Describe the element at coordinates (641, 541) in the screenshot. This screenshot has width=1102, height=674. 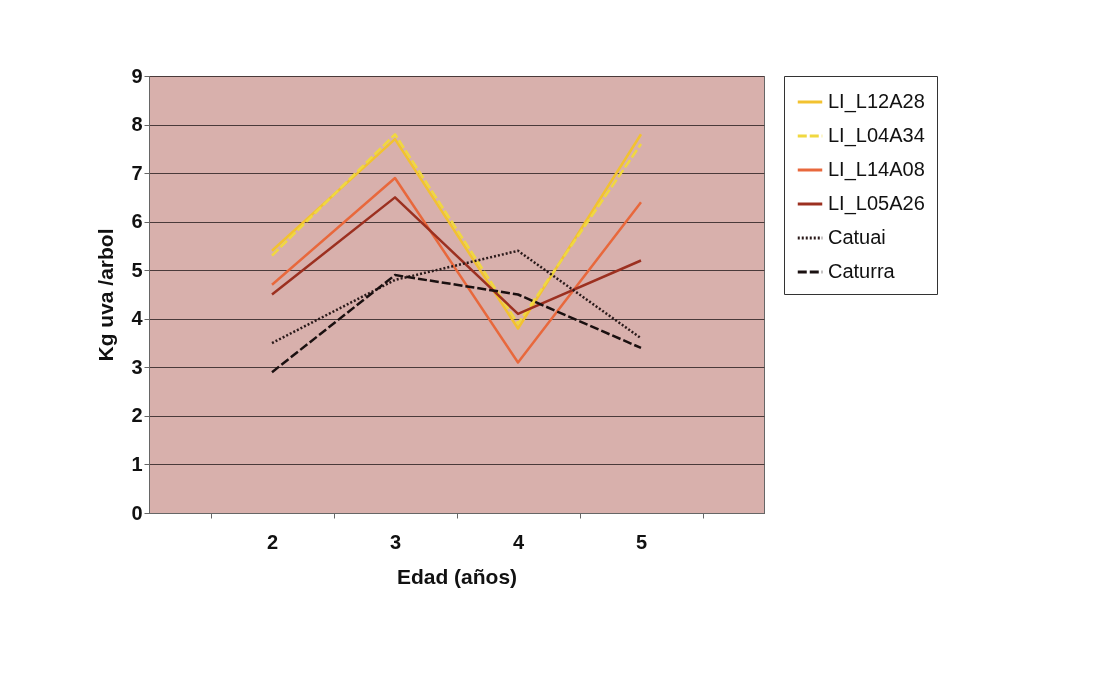
I see `x-tick-label: 5` at that location.